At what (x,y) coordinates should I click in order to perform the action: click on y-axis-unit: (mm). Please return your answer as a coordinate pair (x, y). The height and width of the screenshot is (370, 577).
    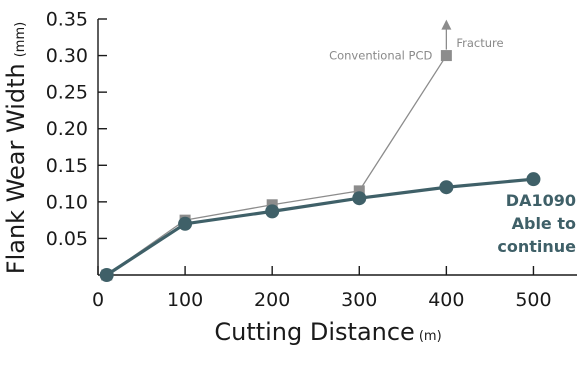
    Looking at the image, I should click on (20, 39).